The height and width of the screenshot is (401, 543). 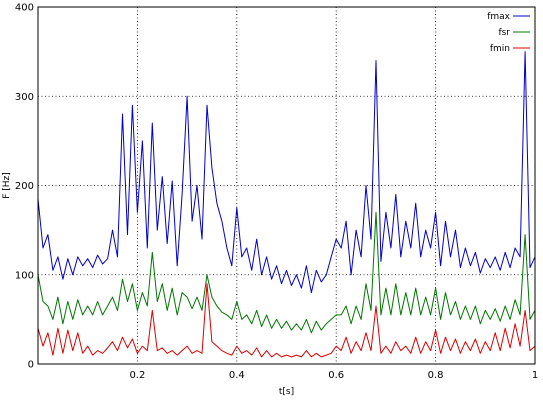 What do you see at coordinates (535, 375) in the screenshot?
I see `x-tick-label: 1` at bounding box center [535, 375].